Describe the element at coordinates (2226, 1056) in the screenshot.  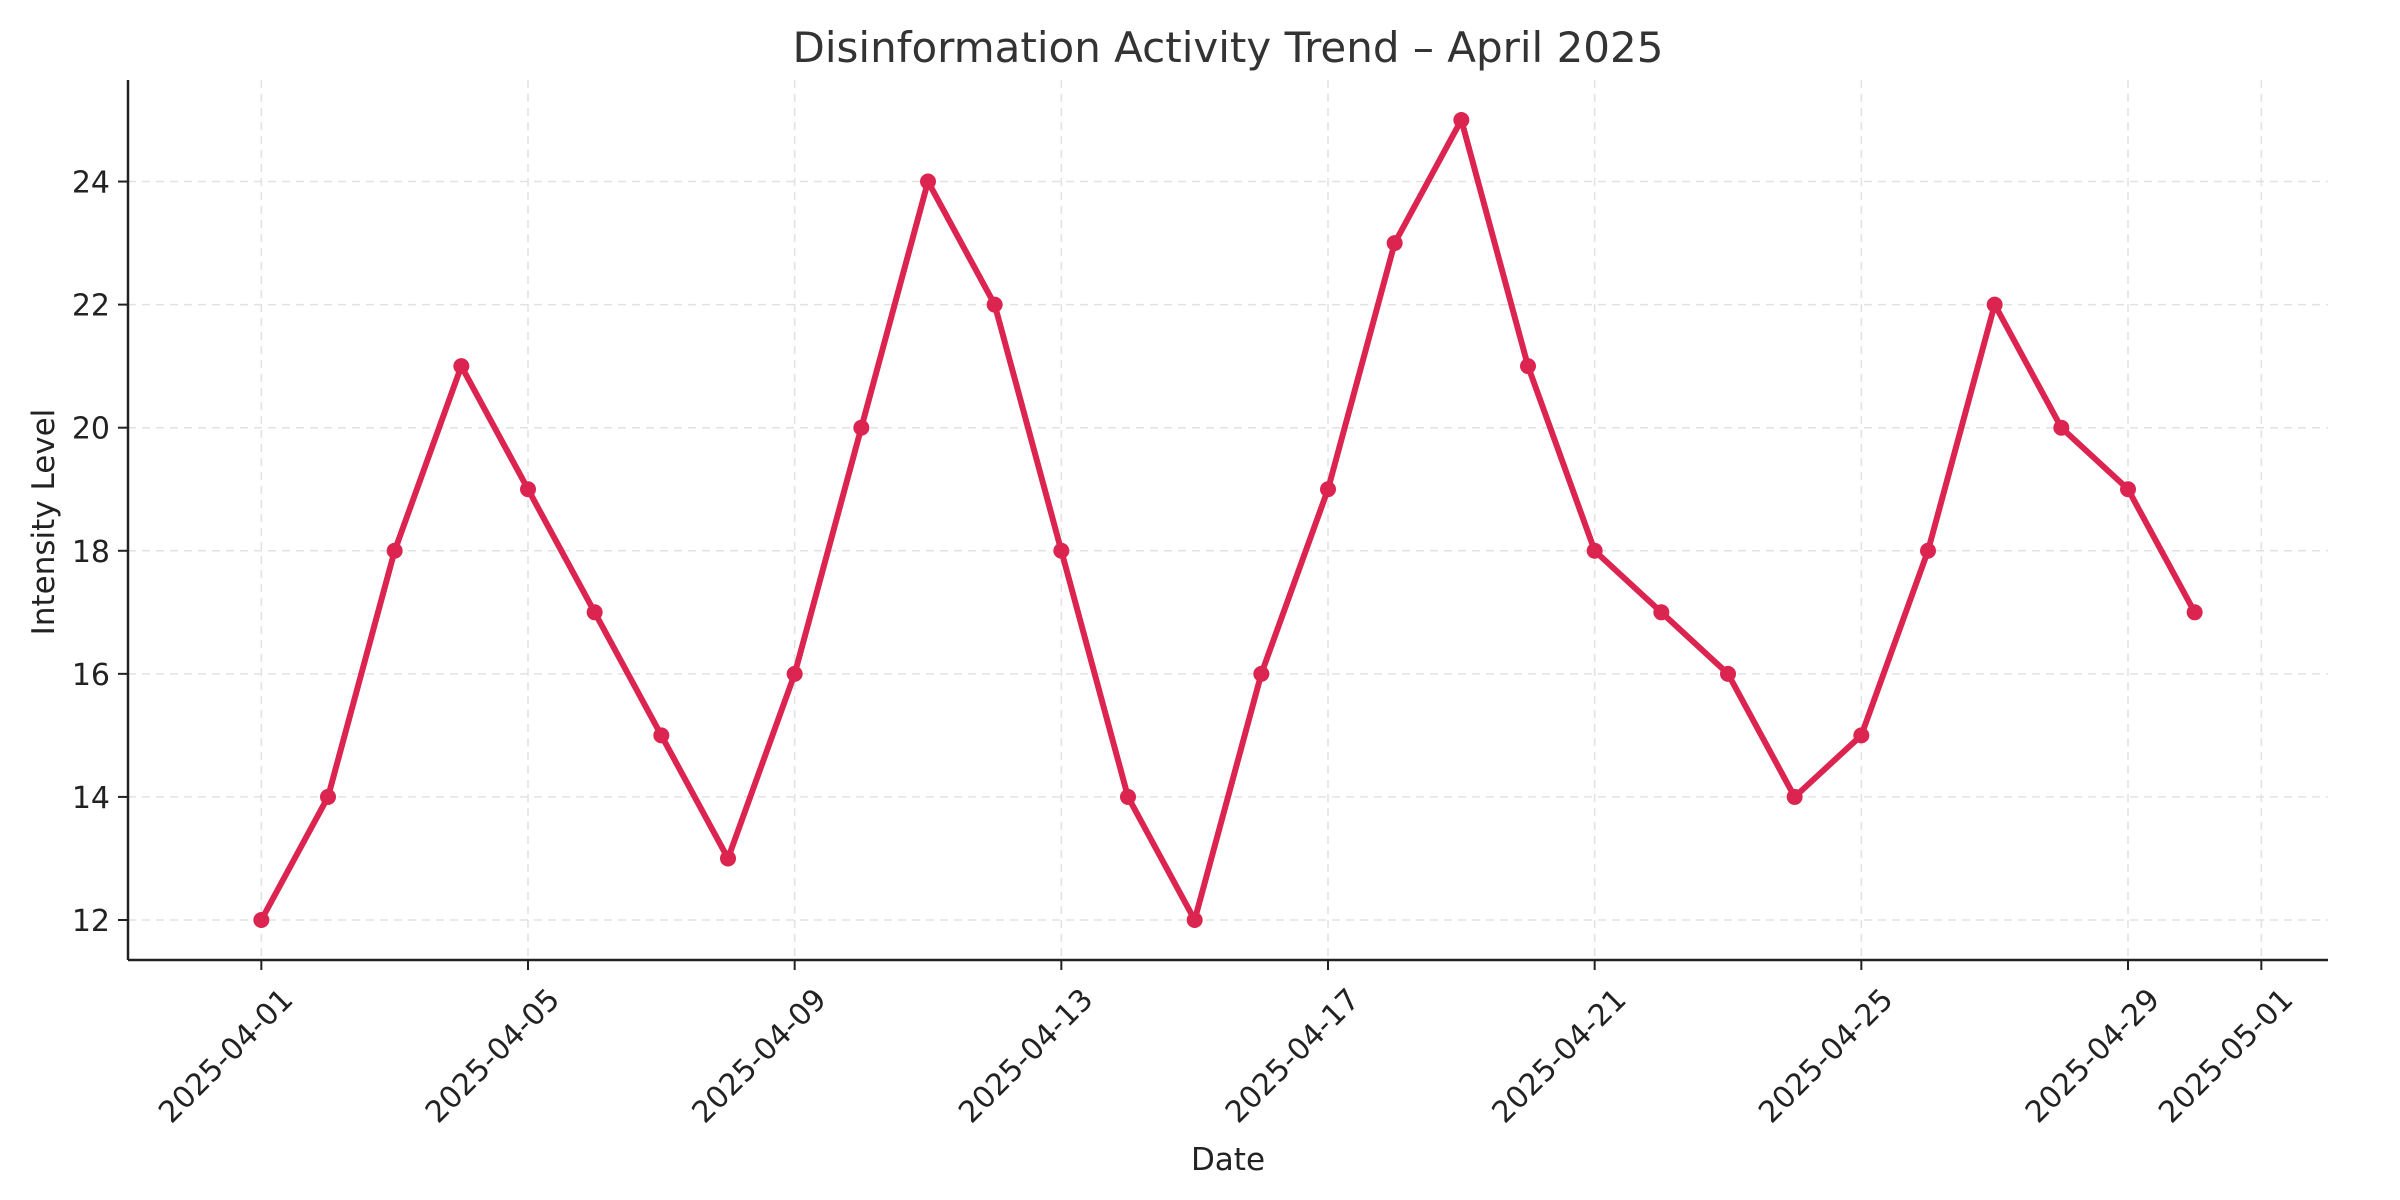
I see `x-tick-label: 2025-05-01` at that location.